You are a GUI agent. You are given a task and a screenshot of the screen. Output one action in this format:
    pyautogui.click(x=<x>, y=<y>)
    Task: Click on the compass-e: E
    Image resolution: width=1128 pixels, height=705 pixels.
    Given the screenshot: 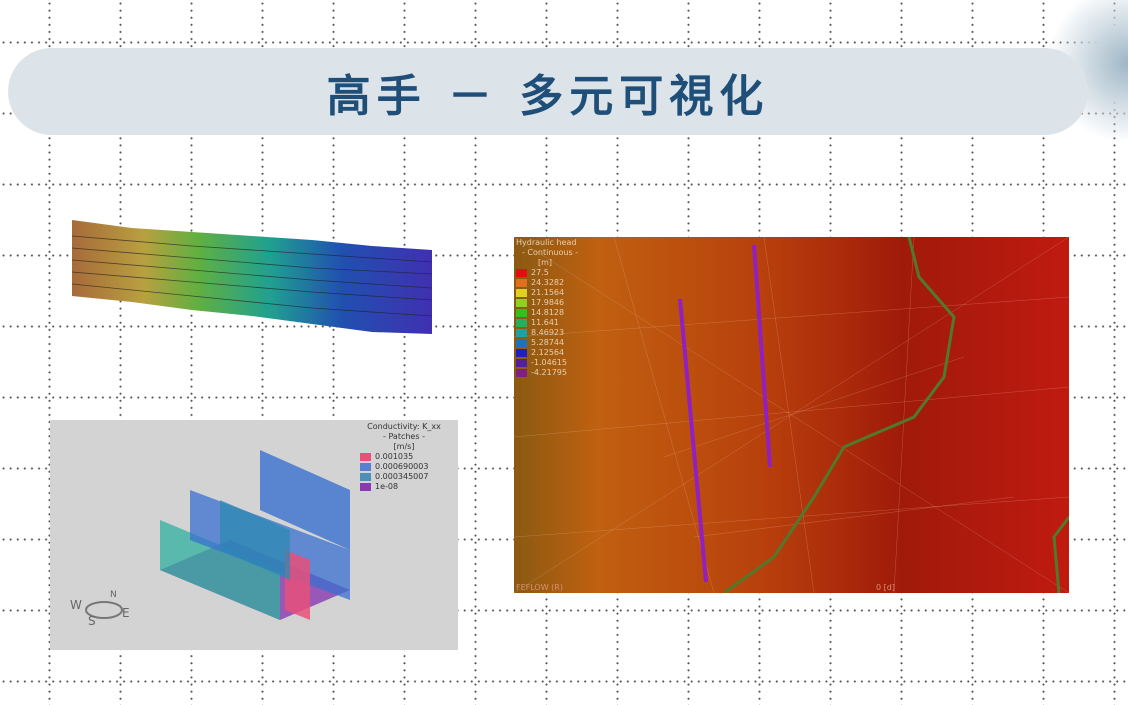 What is the action you would take?
    pyautogui.click(x=126, y=613)
    